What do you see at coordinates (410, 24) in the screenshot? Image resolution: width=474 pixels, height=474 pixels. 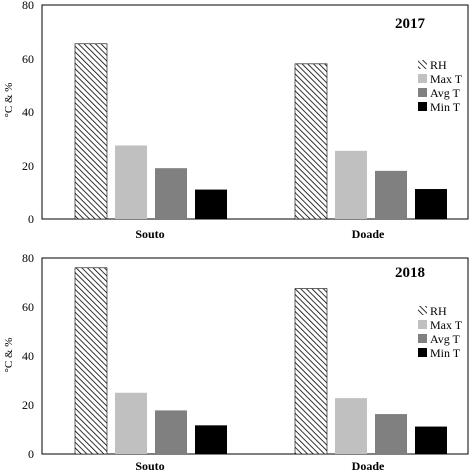 I see `chart-title: 2017` at bounding box center [410, 24].